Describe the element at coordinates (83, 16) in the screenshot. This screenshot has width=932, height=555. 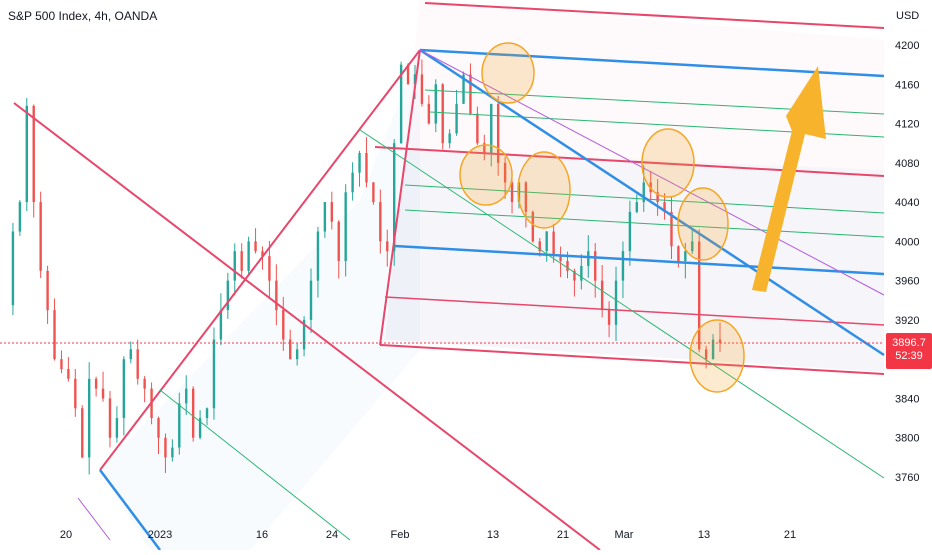
I see `chart-title: S&P 500 Index, 4h, OANDA` at that location.